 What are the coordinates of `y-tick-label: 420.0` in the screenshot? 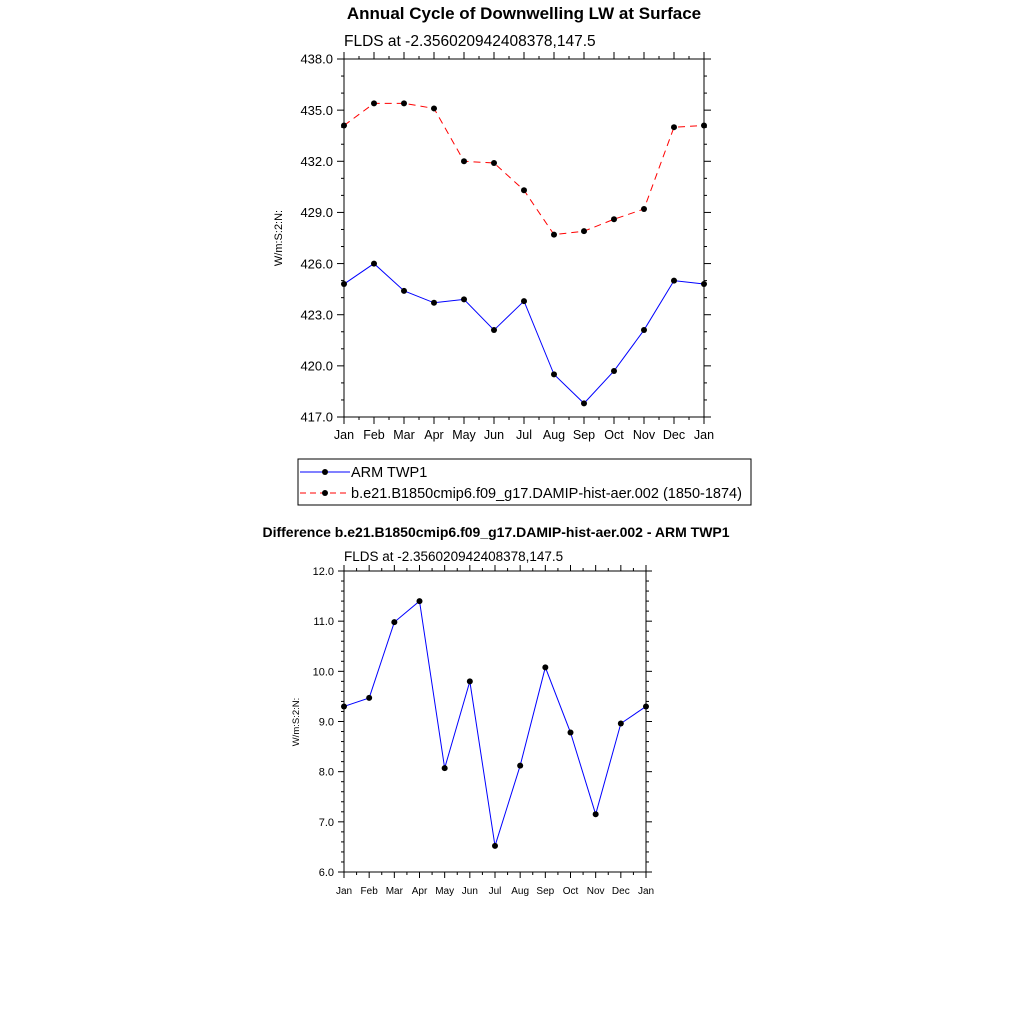 It's located at (316, 366).